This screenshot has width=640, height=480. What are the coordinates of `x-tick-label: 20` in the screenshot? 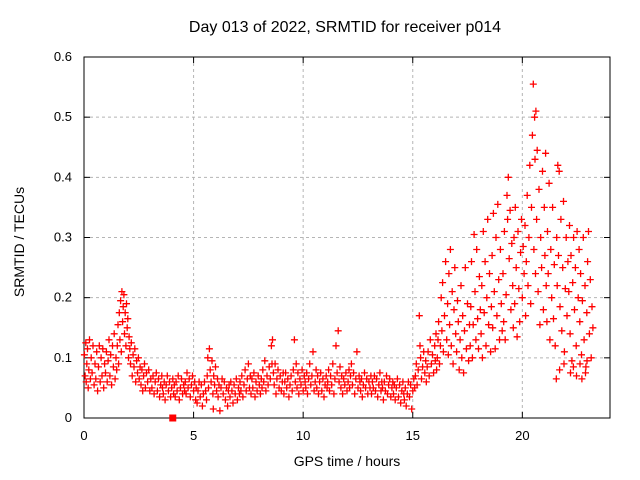 It's located at (522, 435).